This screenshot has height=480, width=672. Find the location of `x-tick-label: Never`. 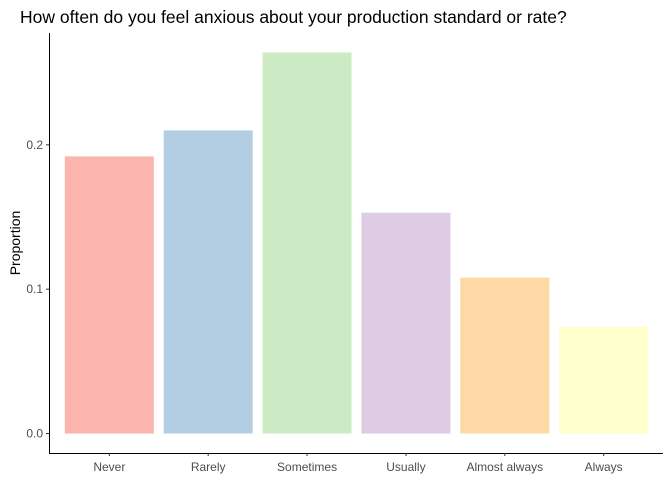

x-tick-label: Never is located at coordinates (109, 467).